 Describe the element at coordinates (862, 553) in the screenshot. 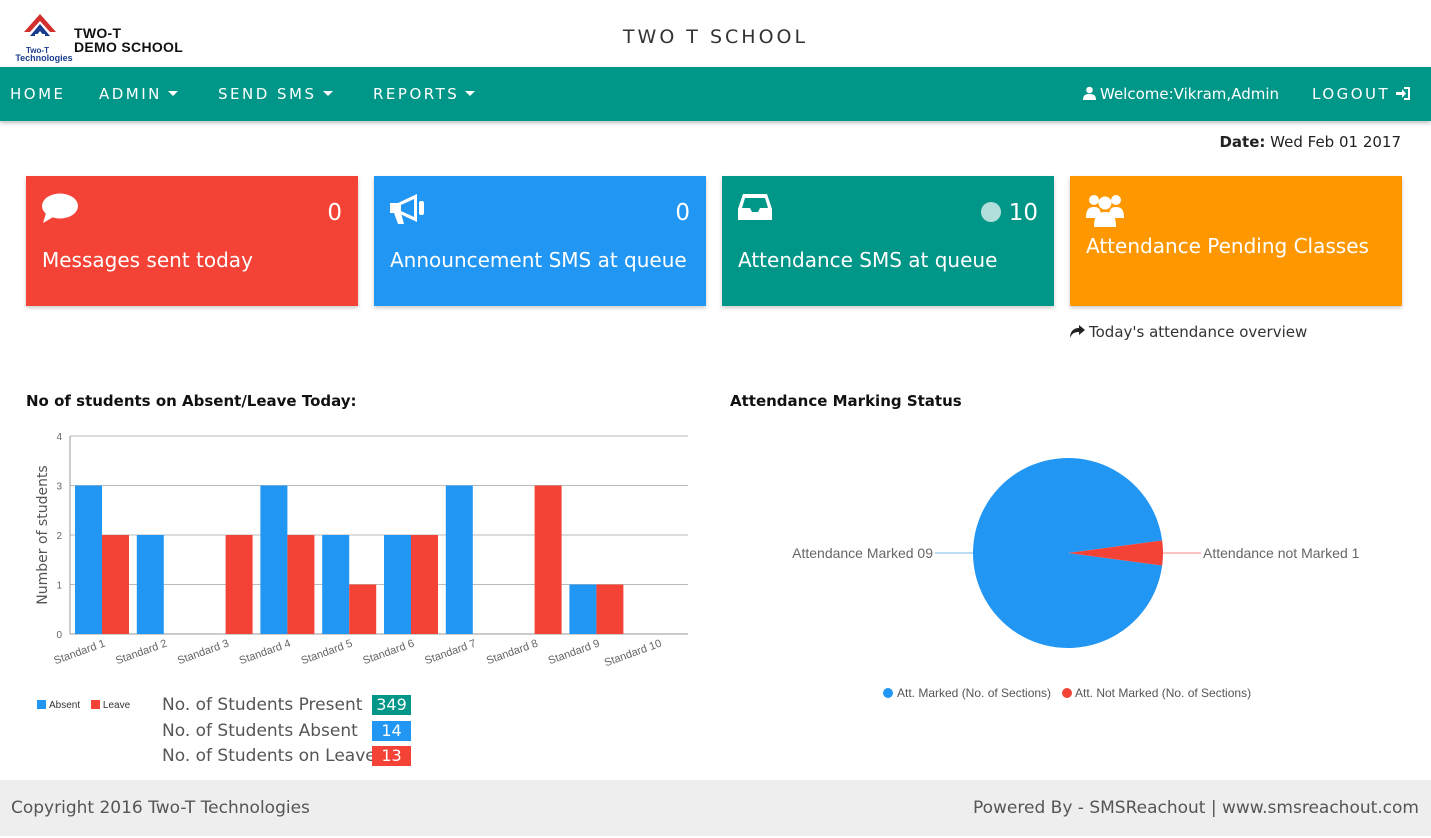

I see `pie-label-marked: Attendance Marked 09` at that location.